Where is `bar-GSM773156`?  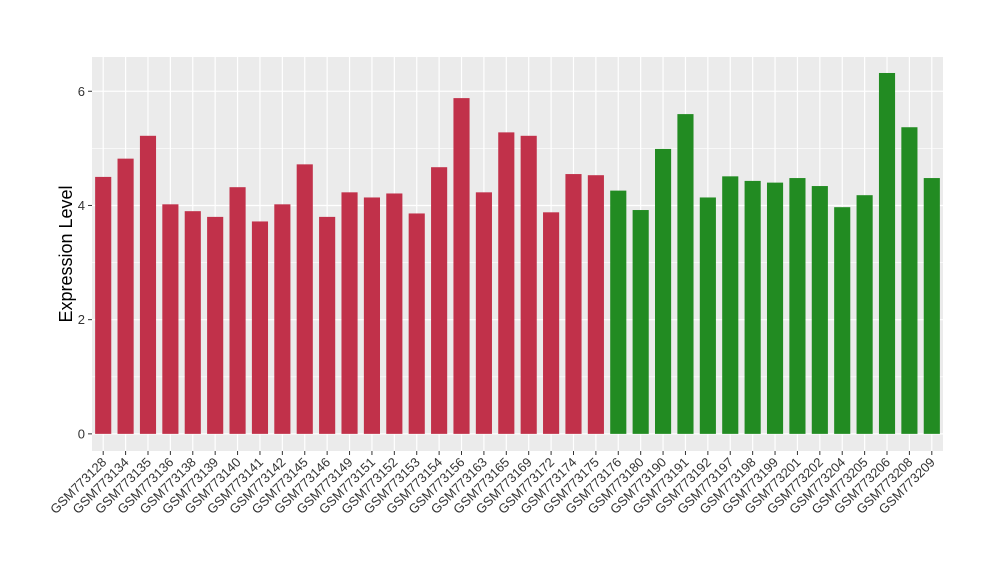
bar-GSM773156 is located at coordinates (461, 266).